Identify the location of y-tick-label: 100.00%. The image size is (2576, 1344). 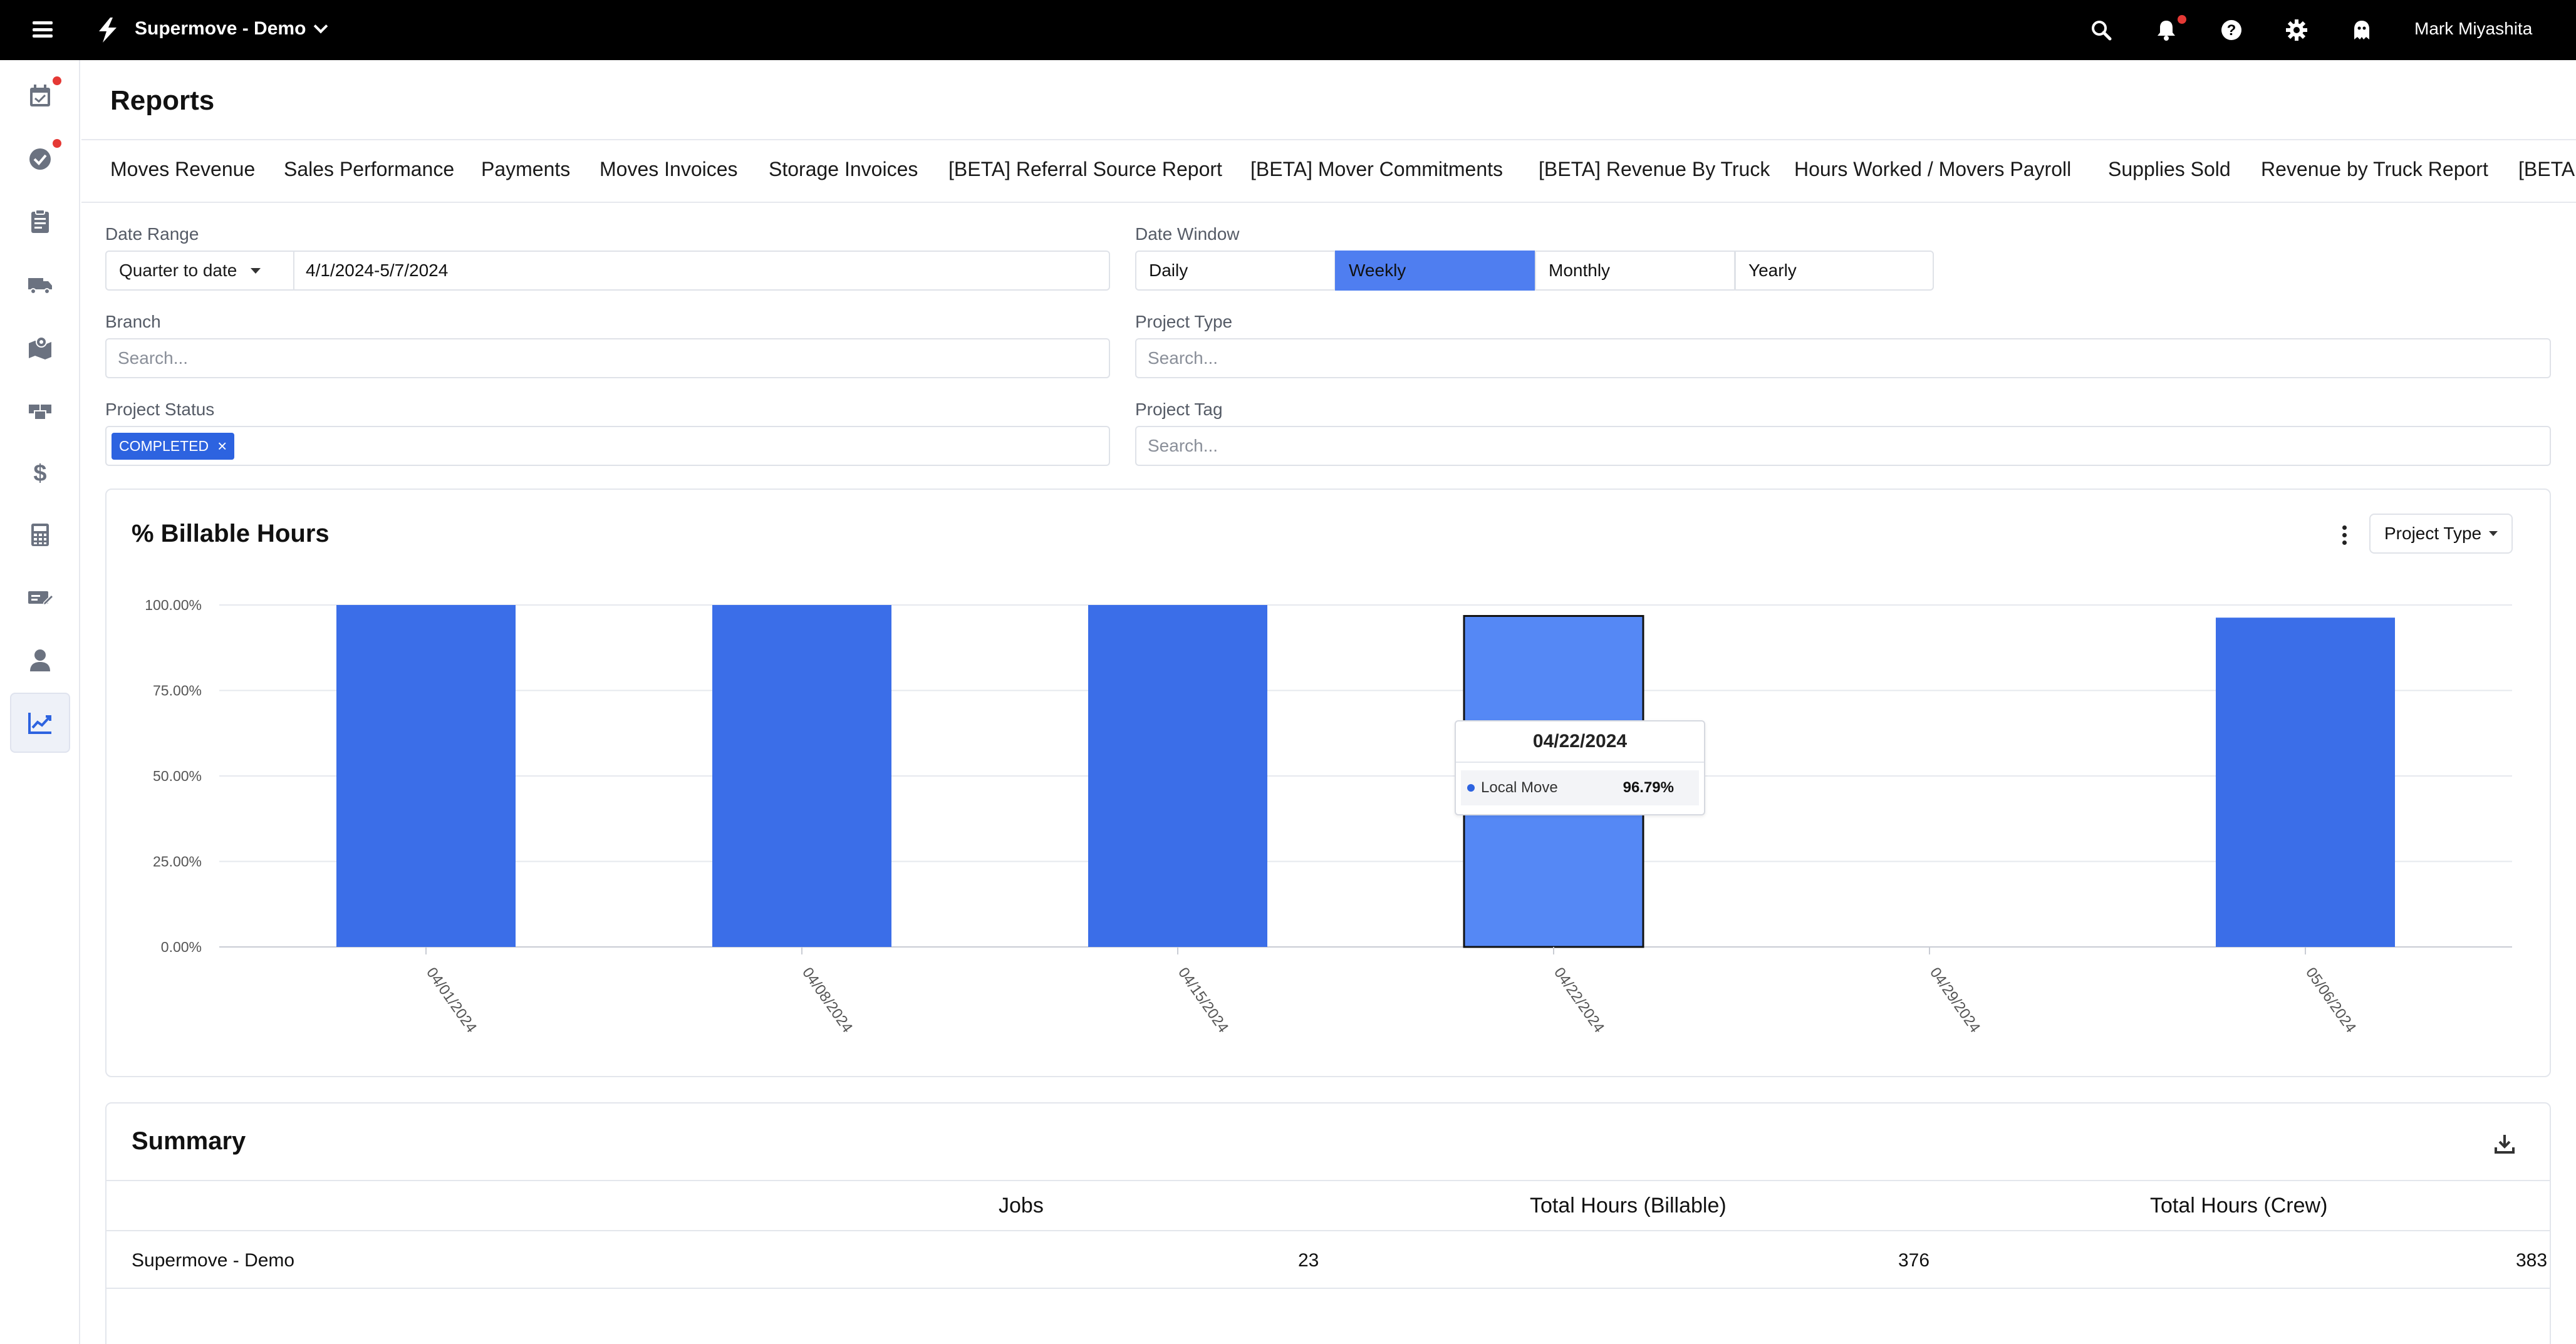
(173, 605).